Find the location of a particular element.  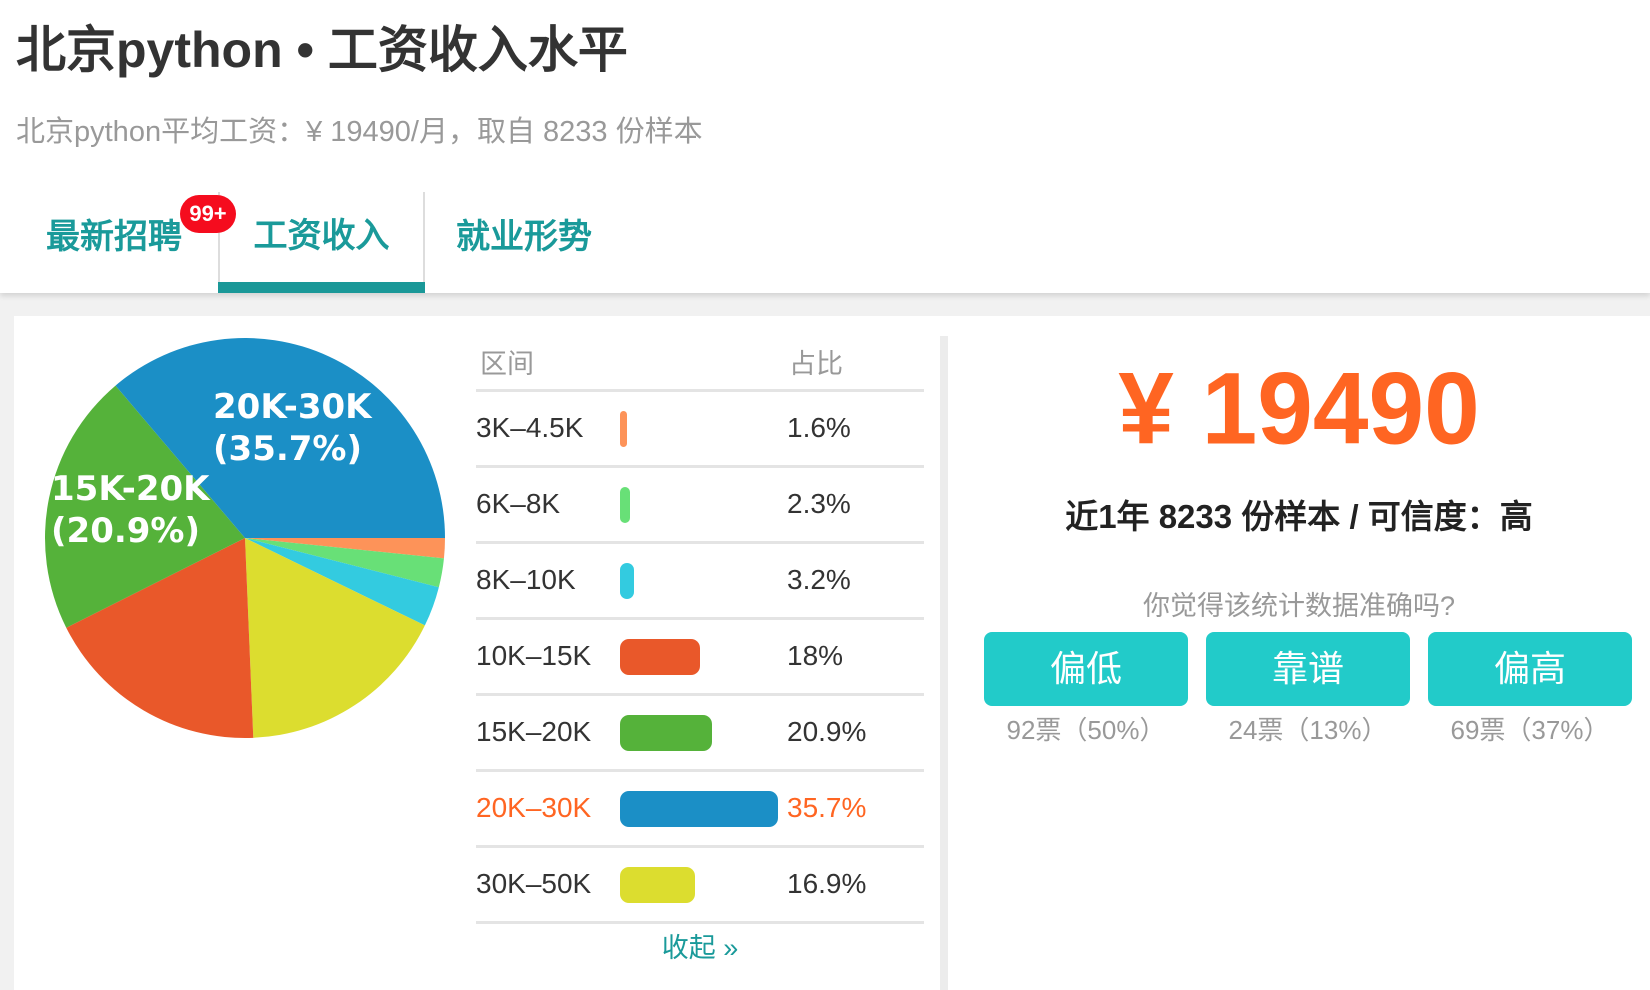

tab-salary: 工资收入 is located at coordinates (321, 242).